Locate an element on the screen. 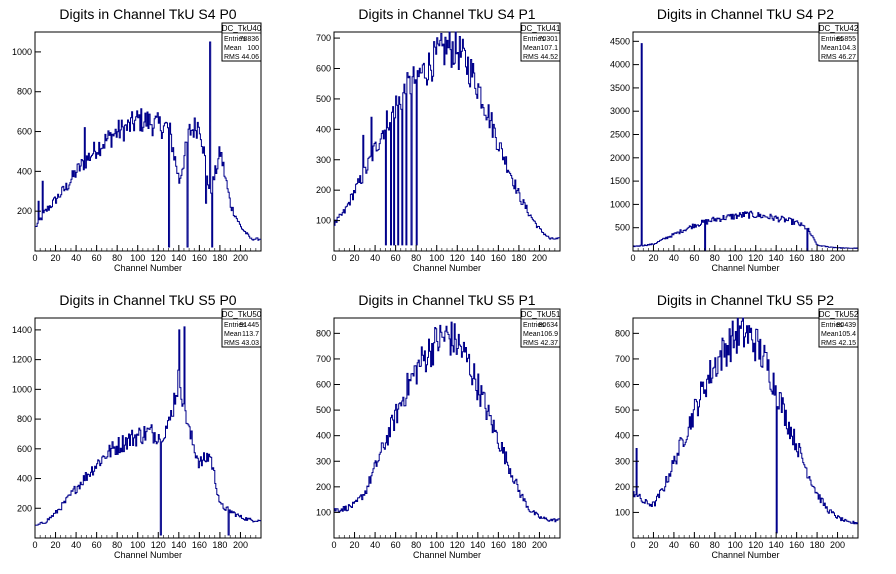 The height and width of the screenshot is (574, 896). y-tick-label: 4000 is located at coordinates (620, 65).